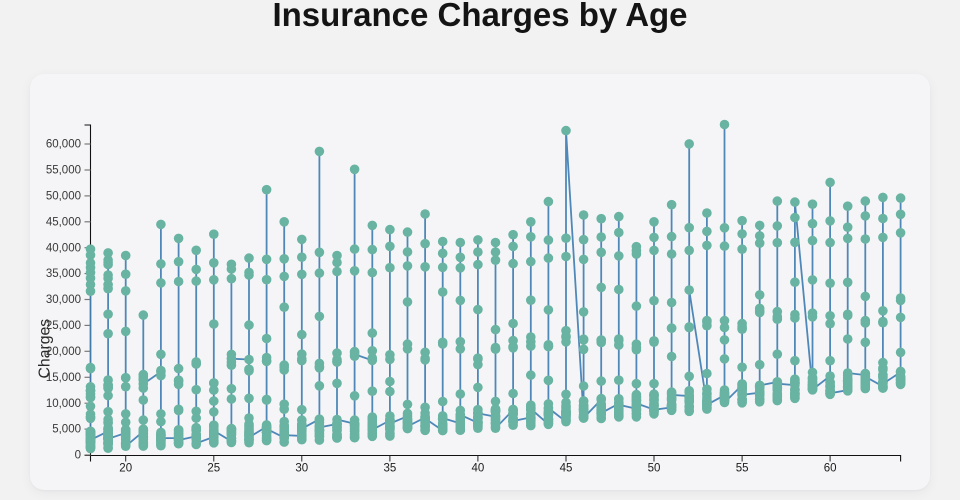 The width and height of the screenshot is (960, 500). Describe the element at coordinates (63, 145) in the screenshot. I see `svg-text: 60,000` at that location.